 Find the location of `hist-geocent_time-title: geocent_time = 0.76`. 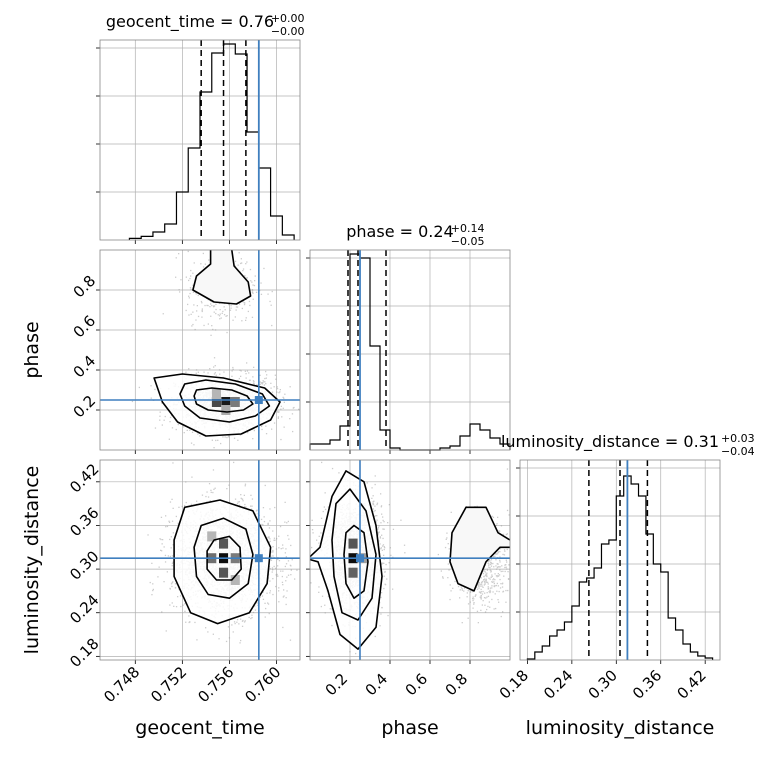

hist-geocent_time-title: geocent_time = 0.76 is located at coordinates (190, 22).